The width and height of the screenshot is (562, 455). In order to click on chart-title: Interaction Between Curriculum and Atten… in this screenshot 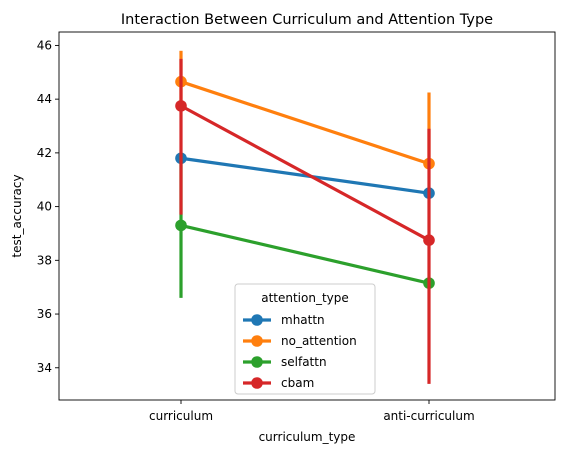, I will do `click(307, 20)`.